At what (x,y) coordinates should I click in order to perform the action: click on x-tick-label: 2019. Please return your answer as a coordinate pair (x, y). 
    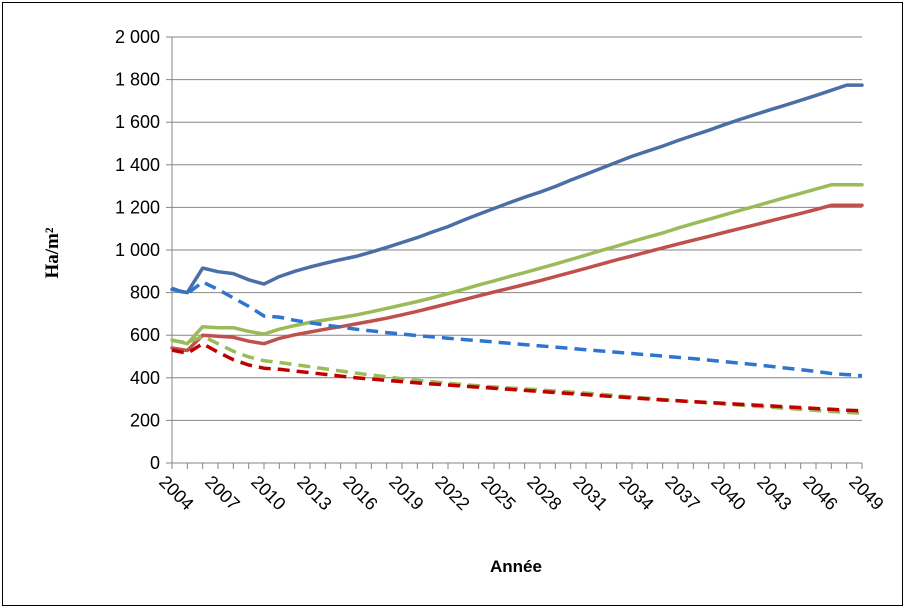
    Looking at the image, I should click on (406, 493).